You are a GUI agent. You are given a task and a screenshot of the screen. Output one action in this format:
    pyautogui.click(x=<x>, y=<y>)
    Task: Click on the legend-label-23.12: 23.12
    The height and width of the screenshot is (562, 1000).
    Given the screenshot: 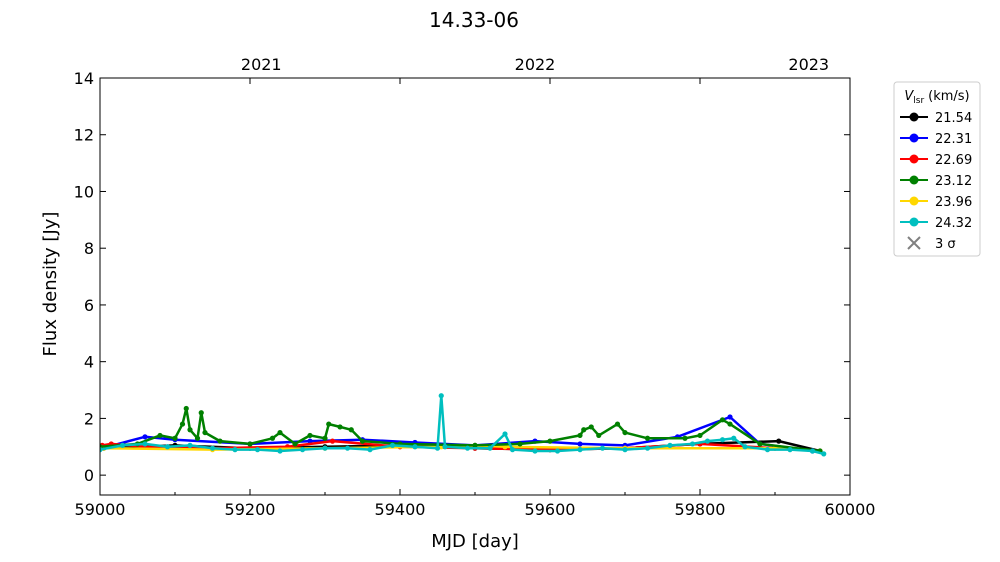 What is the action you would take?
    pyautogui.click(x=953, y=181)
    